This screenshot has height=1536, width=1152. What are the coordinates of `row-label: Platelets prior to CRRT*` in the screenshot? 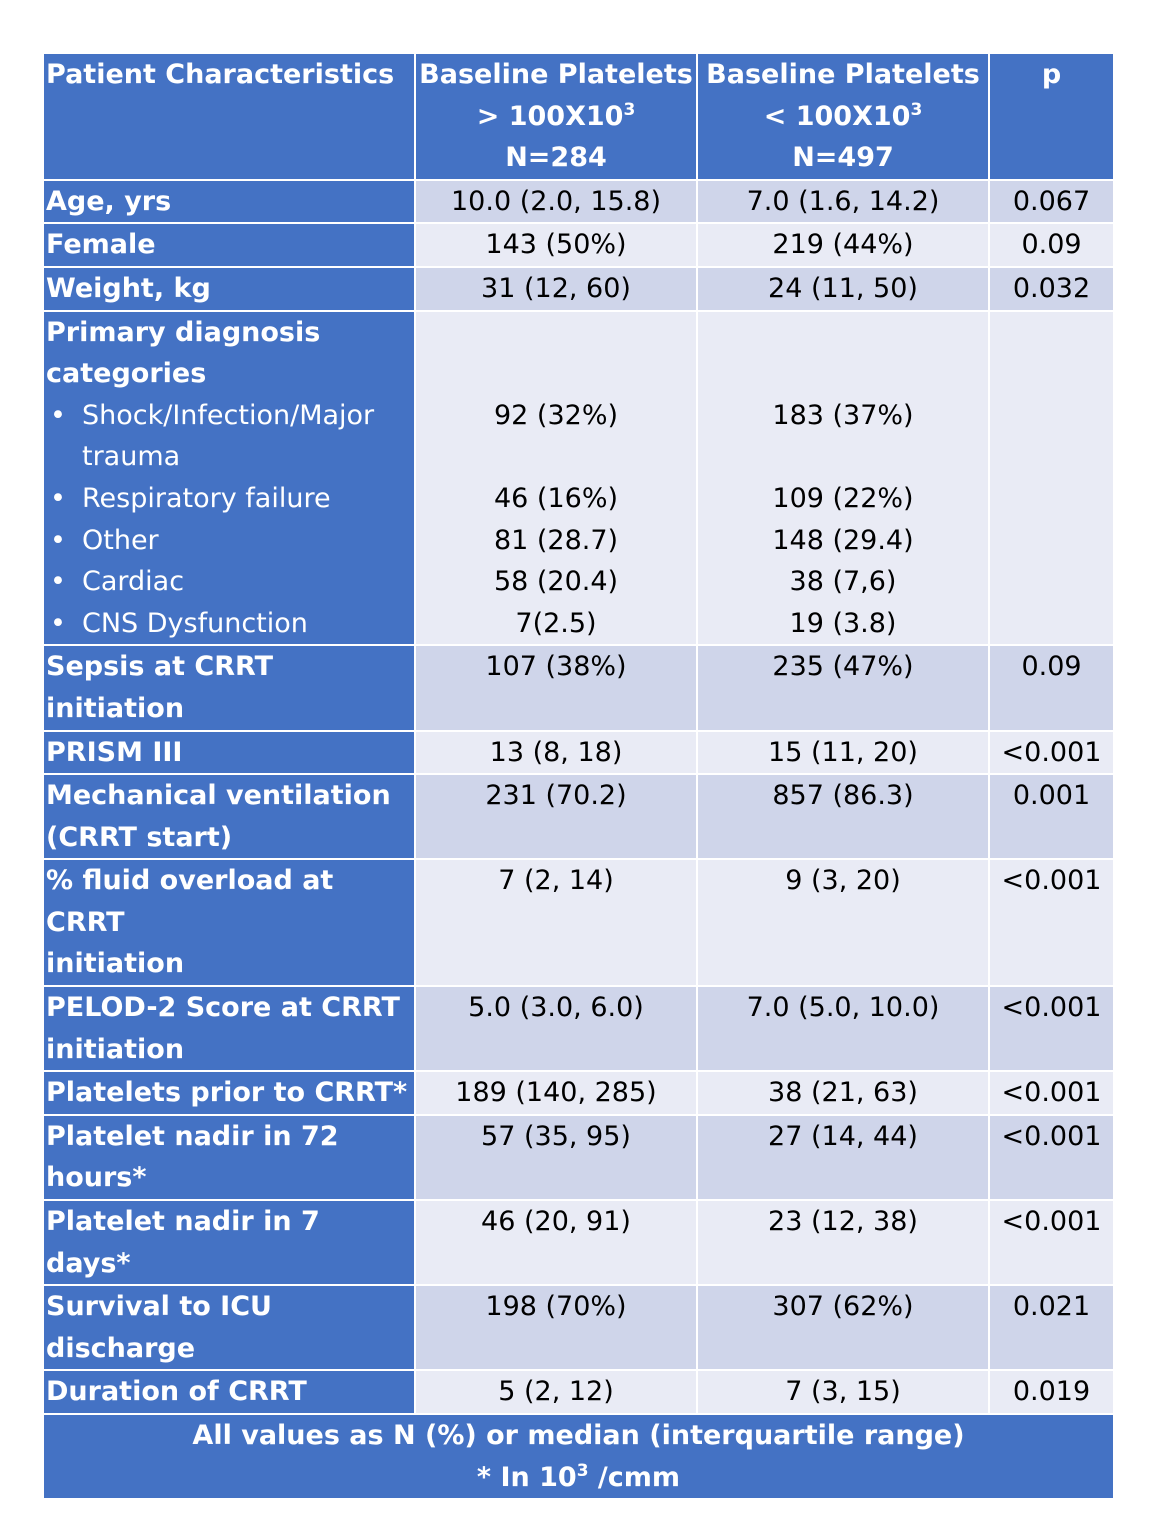 It's located at (229, 1093).